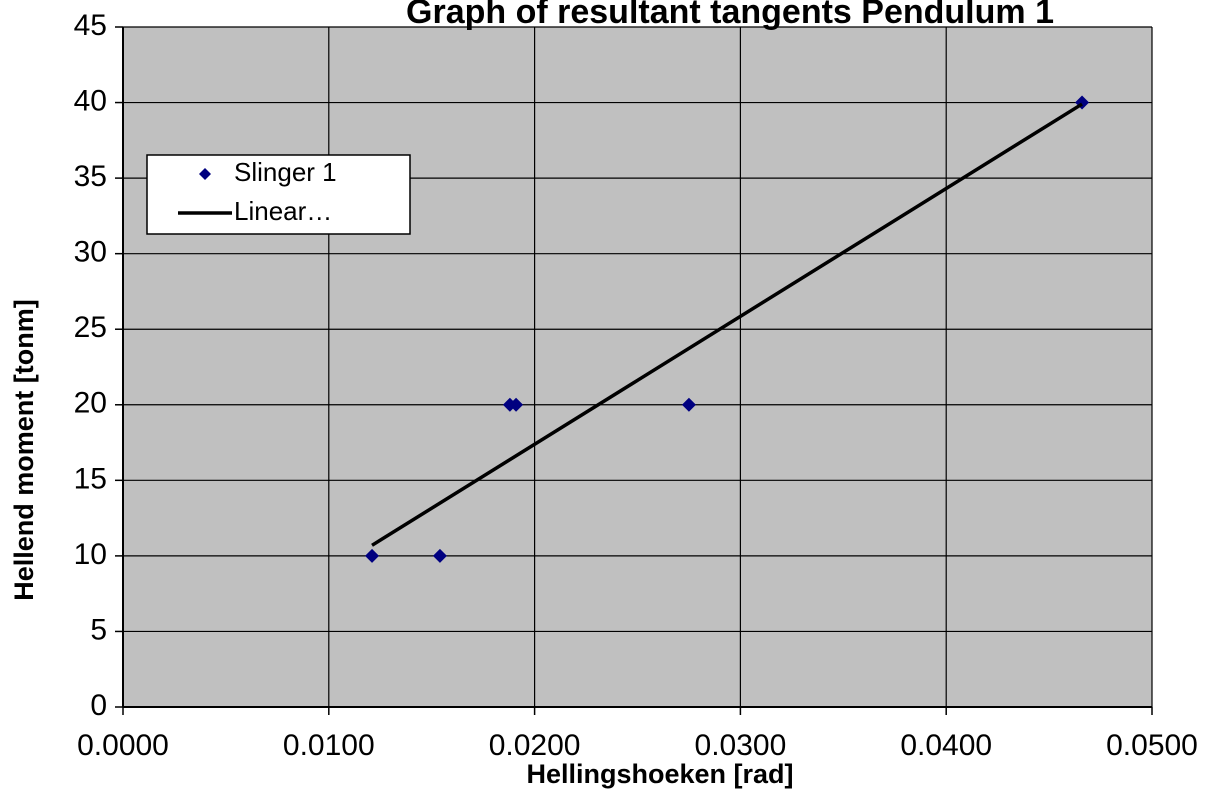  What do you see at coordinates (741, 745) in the screenshot?
I see `x-tick-label: 0.0300` at bounding box center [741, 745].